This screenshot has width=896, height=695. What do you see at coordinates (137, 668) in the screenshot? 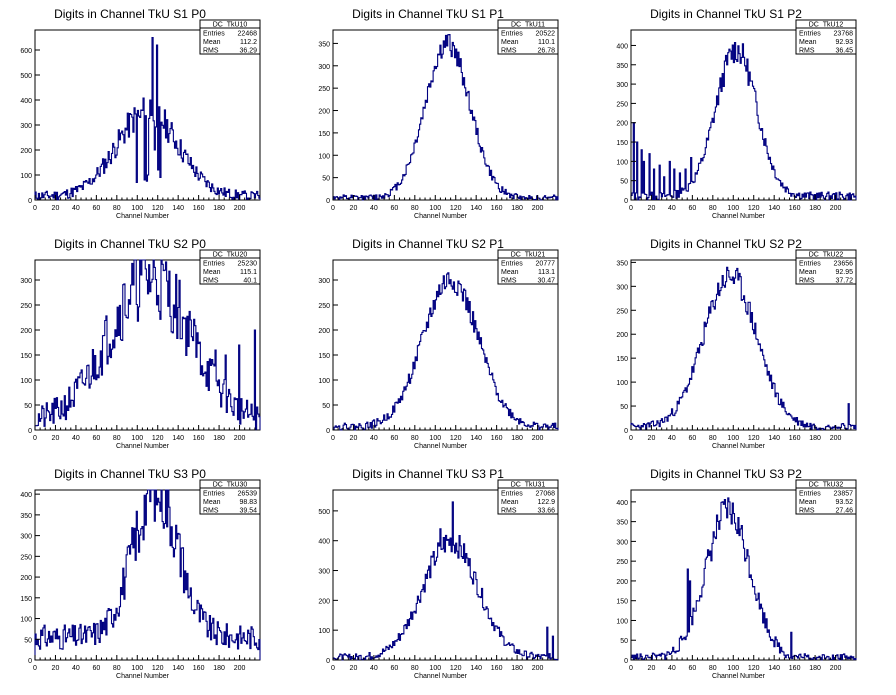
I see `x-tick-label: 100` at bounding box center [137, 668].